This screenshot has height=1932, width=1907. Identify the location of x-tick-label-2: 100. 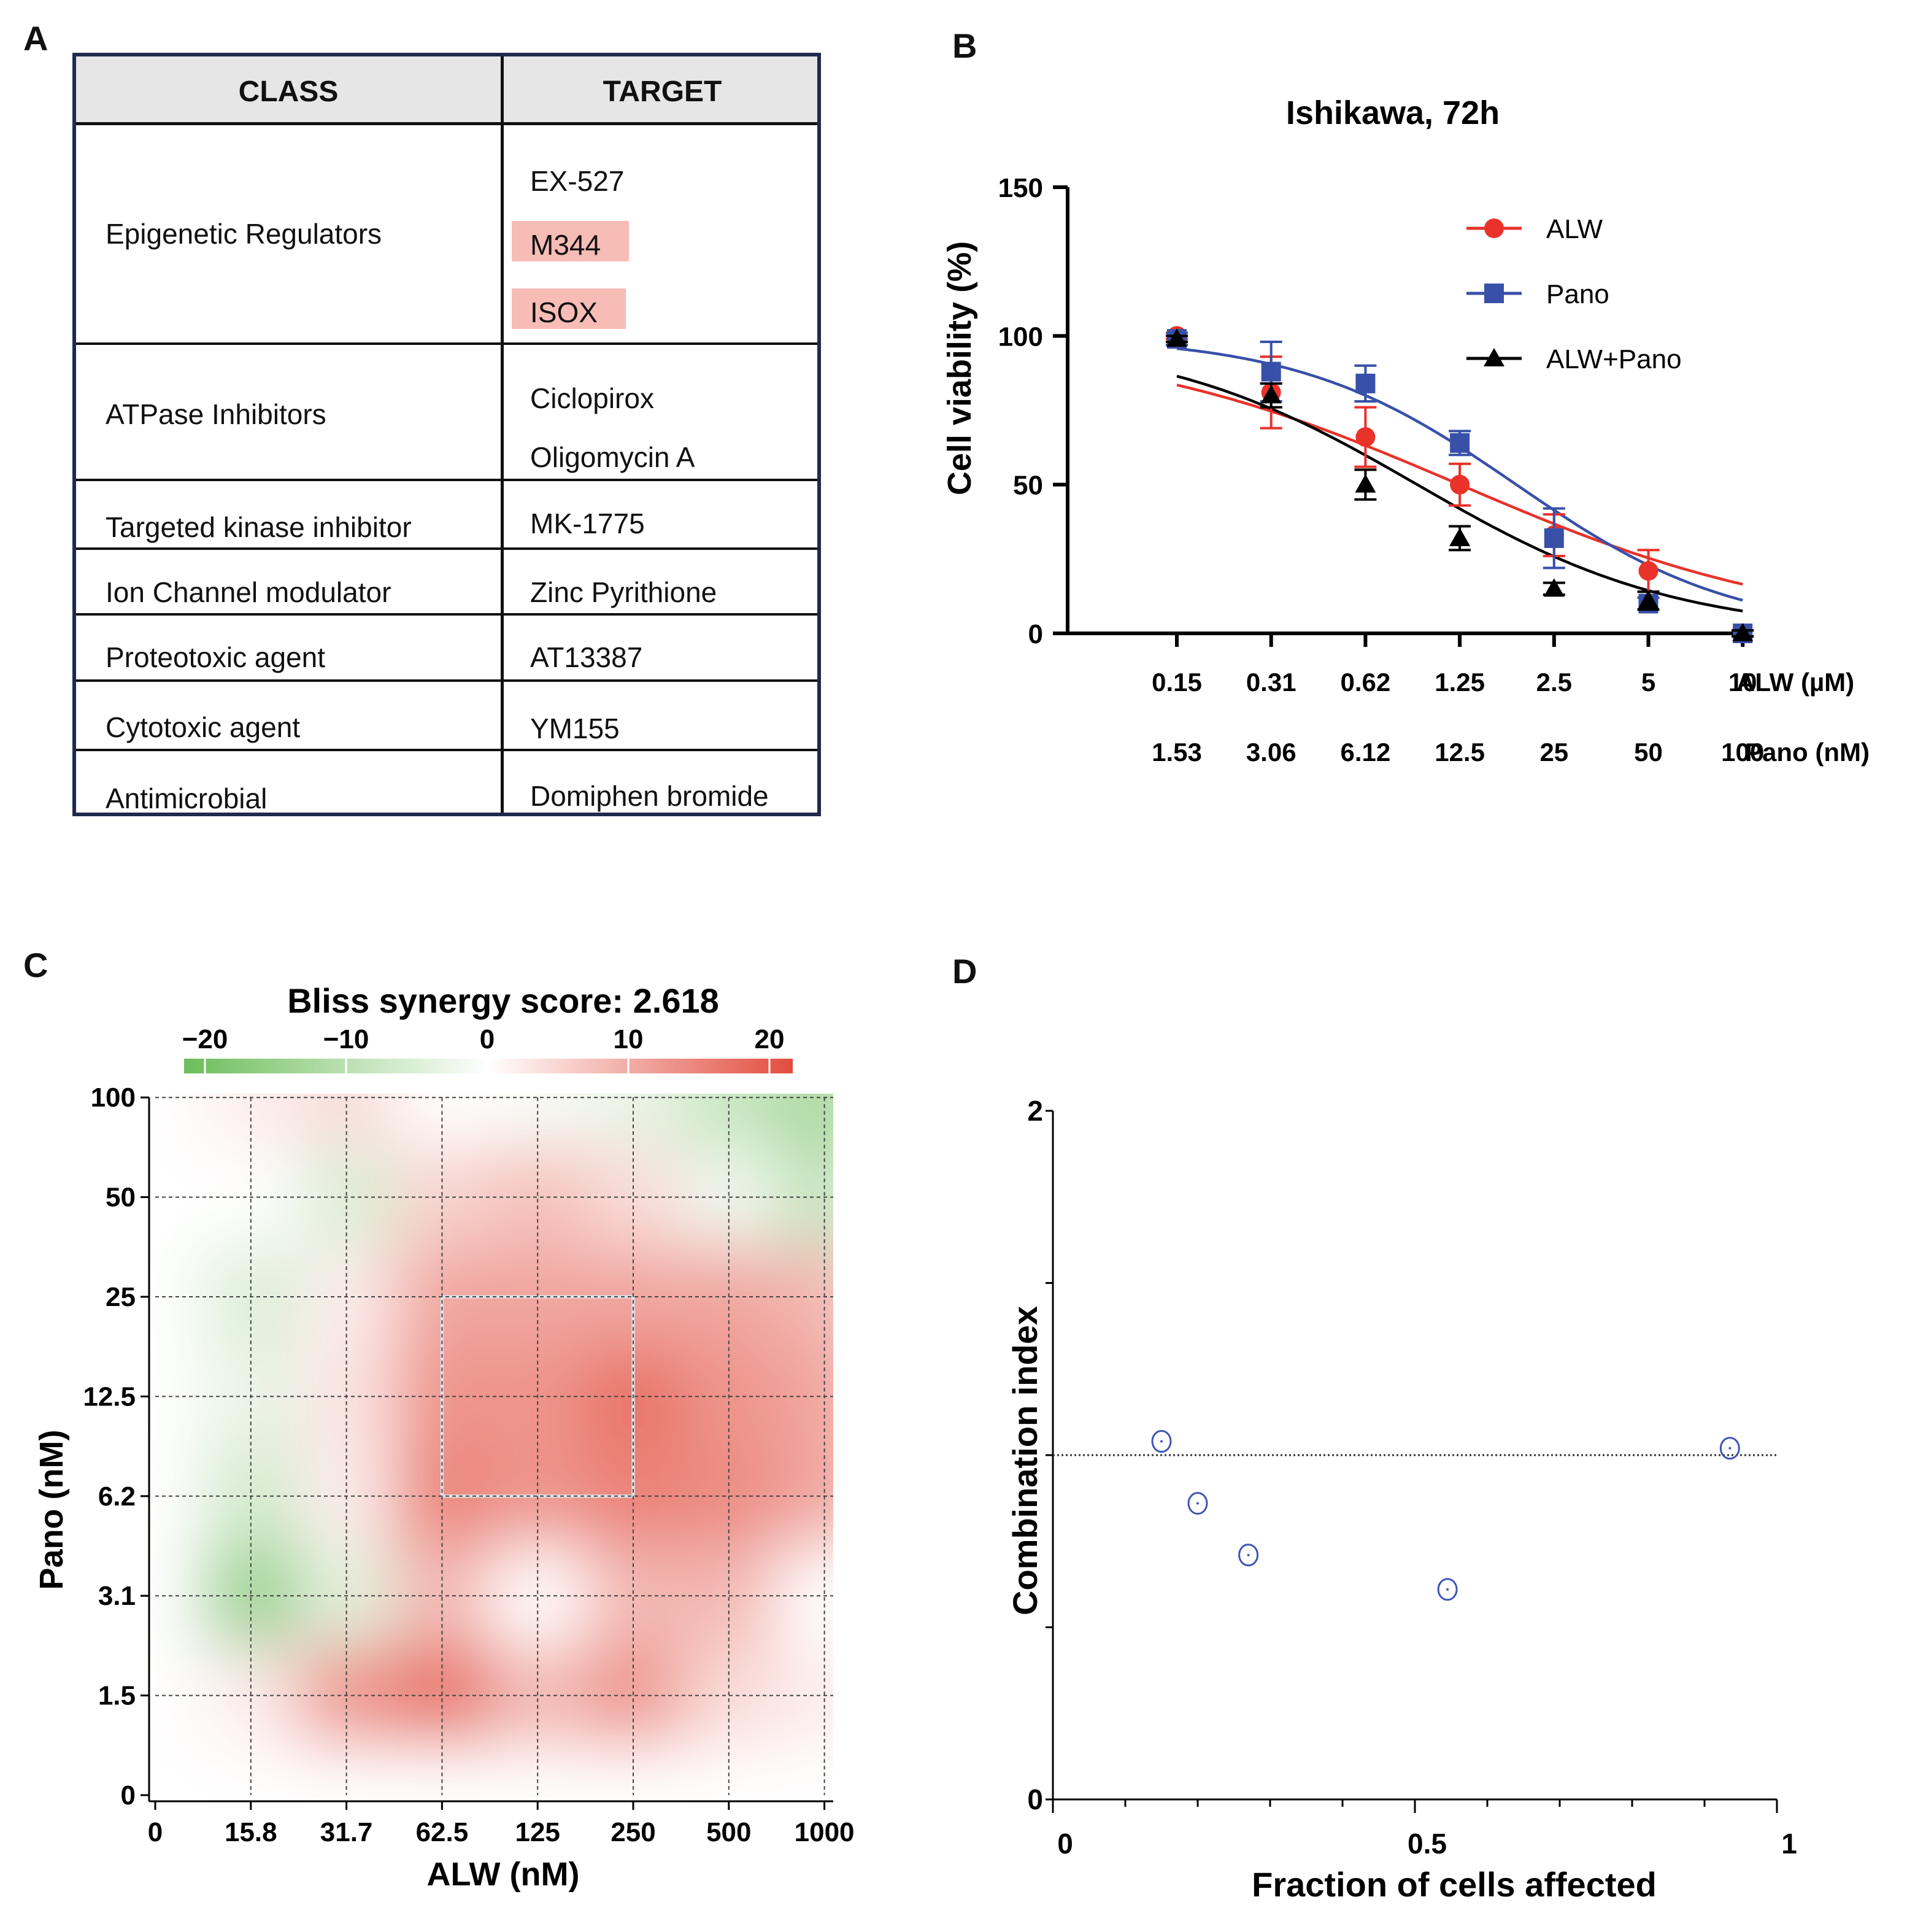
(1742, 752).